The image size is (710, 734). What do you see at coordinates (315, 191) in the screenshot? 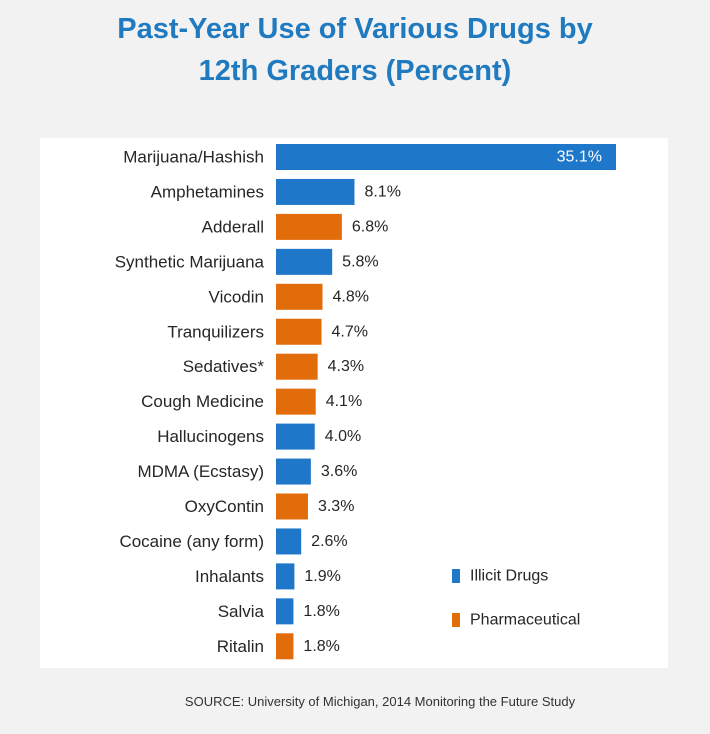
I see `bar-amphetamines` at bounding box center [315, 191].